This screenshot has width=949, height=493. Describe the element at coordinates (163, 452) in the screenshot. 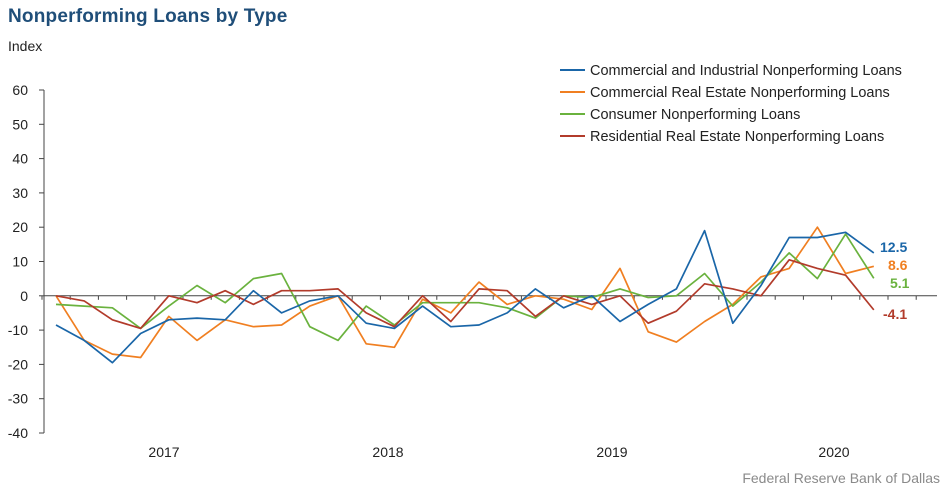

I see `x-tick-label: 2017` at that location.